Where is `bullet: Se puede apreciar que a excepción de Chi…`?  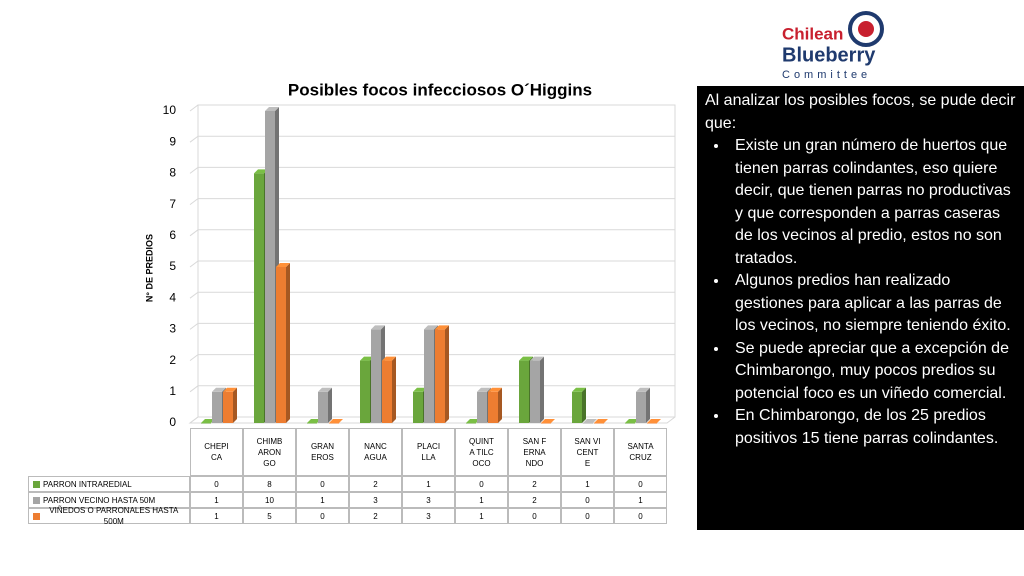 bullet: Se puede apreciar que a excepción de Chi… is located at coordinates (872, 372).